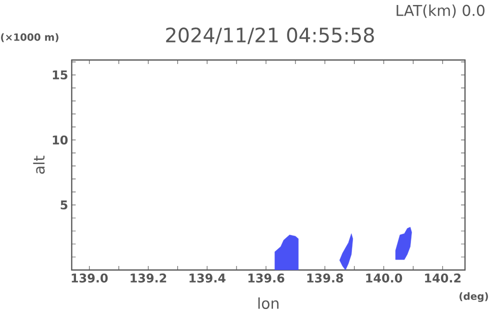  What do you see at coordinates (148, 278) in the screenshot?
I see `x-tick-label: 139.2` at bounding box center [148, 278].